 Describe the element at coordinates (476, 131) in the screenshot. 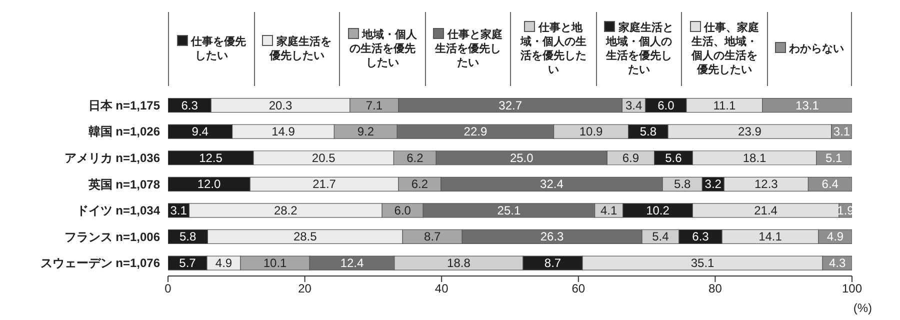

I see `data-label: 22.9` at that location.